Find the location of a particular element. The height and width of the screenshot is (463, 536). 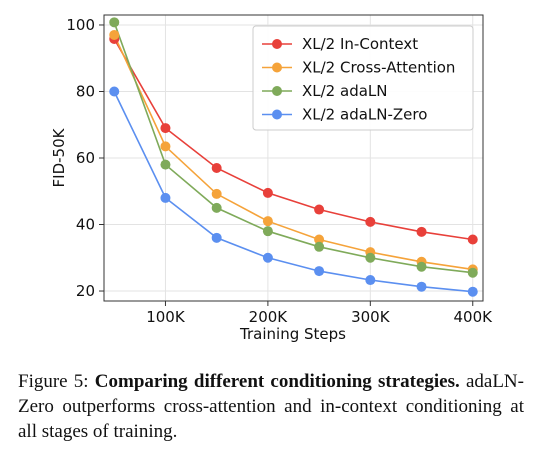

y-tick-label: 60 is located at coordinates (85, 158).